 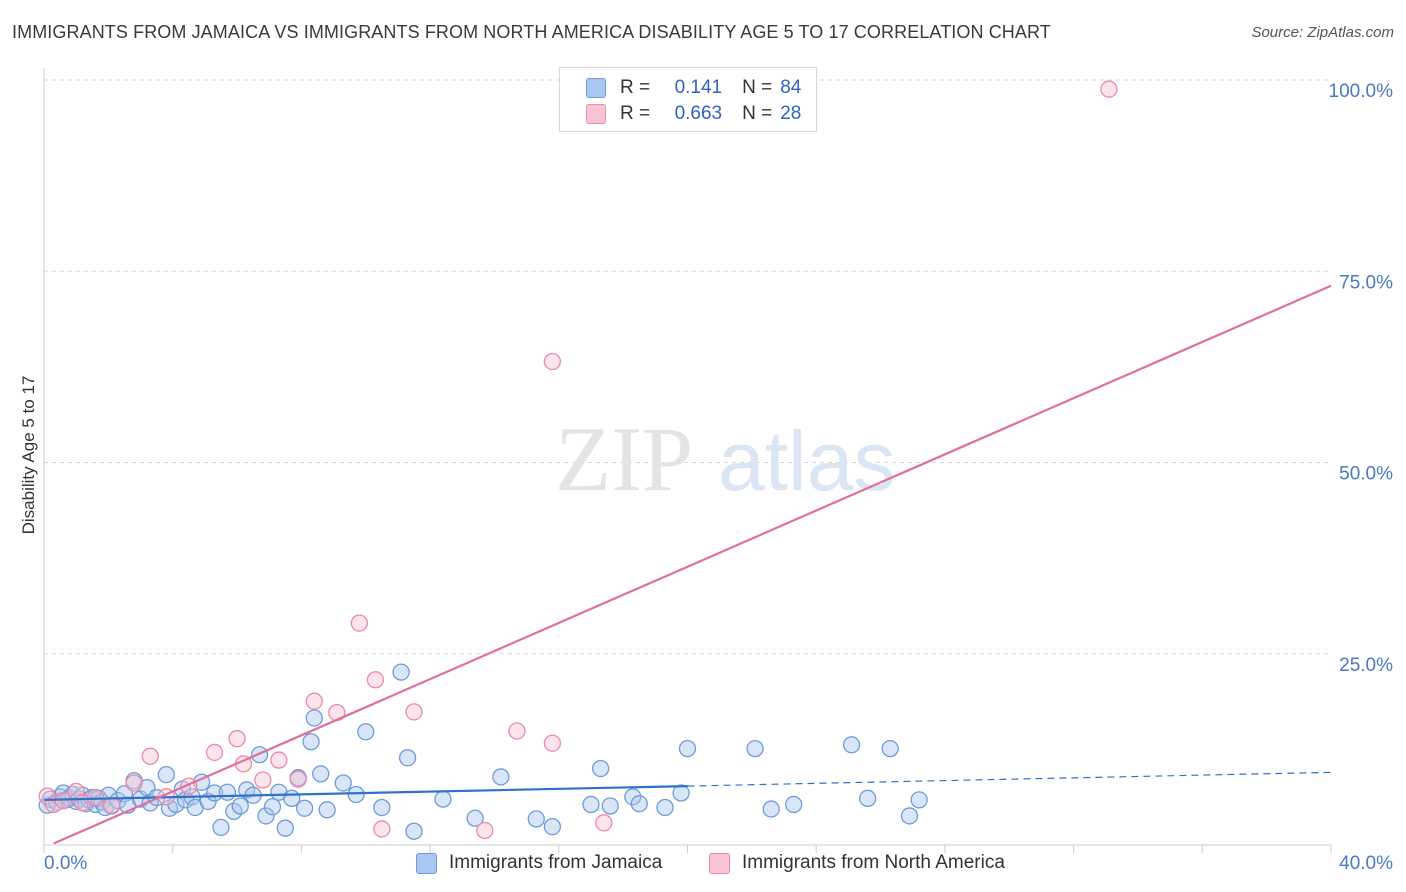 I want to click on x-tick-label: 40.0%, so click(x=1366, y=863).